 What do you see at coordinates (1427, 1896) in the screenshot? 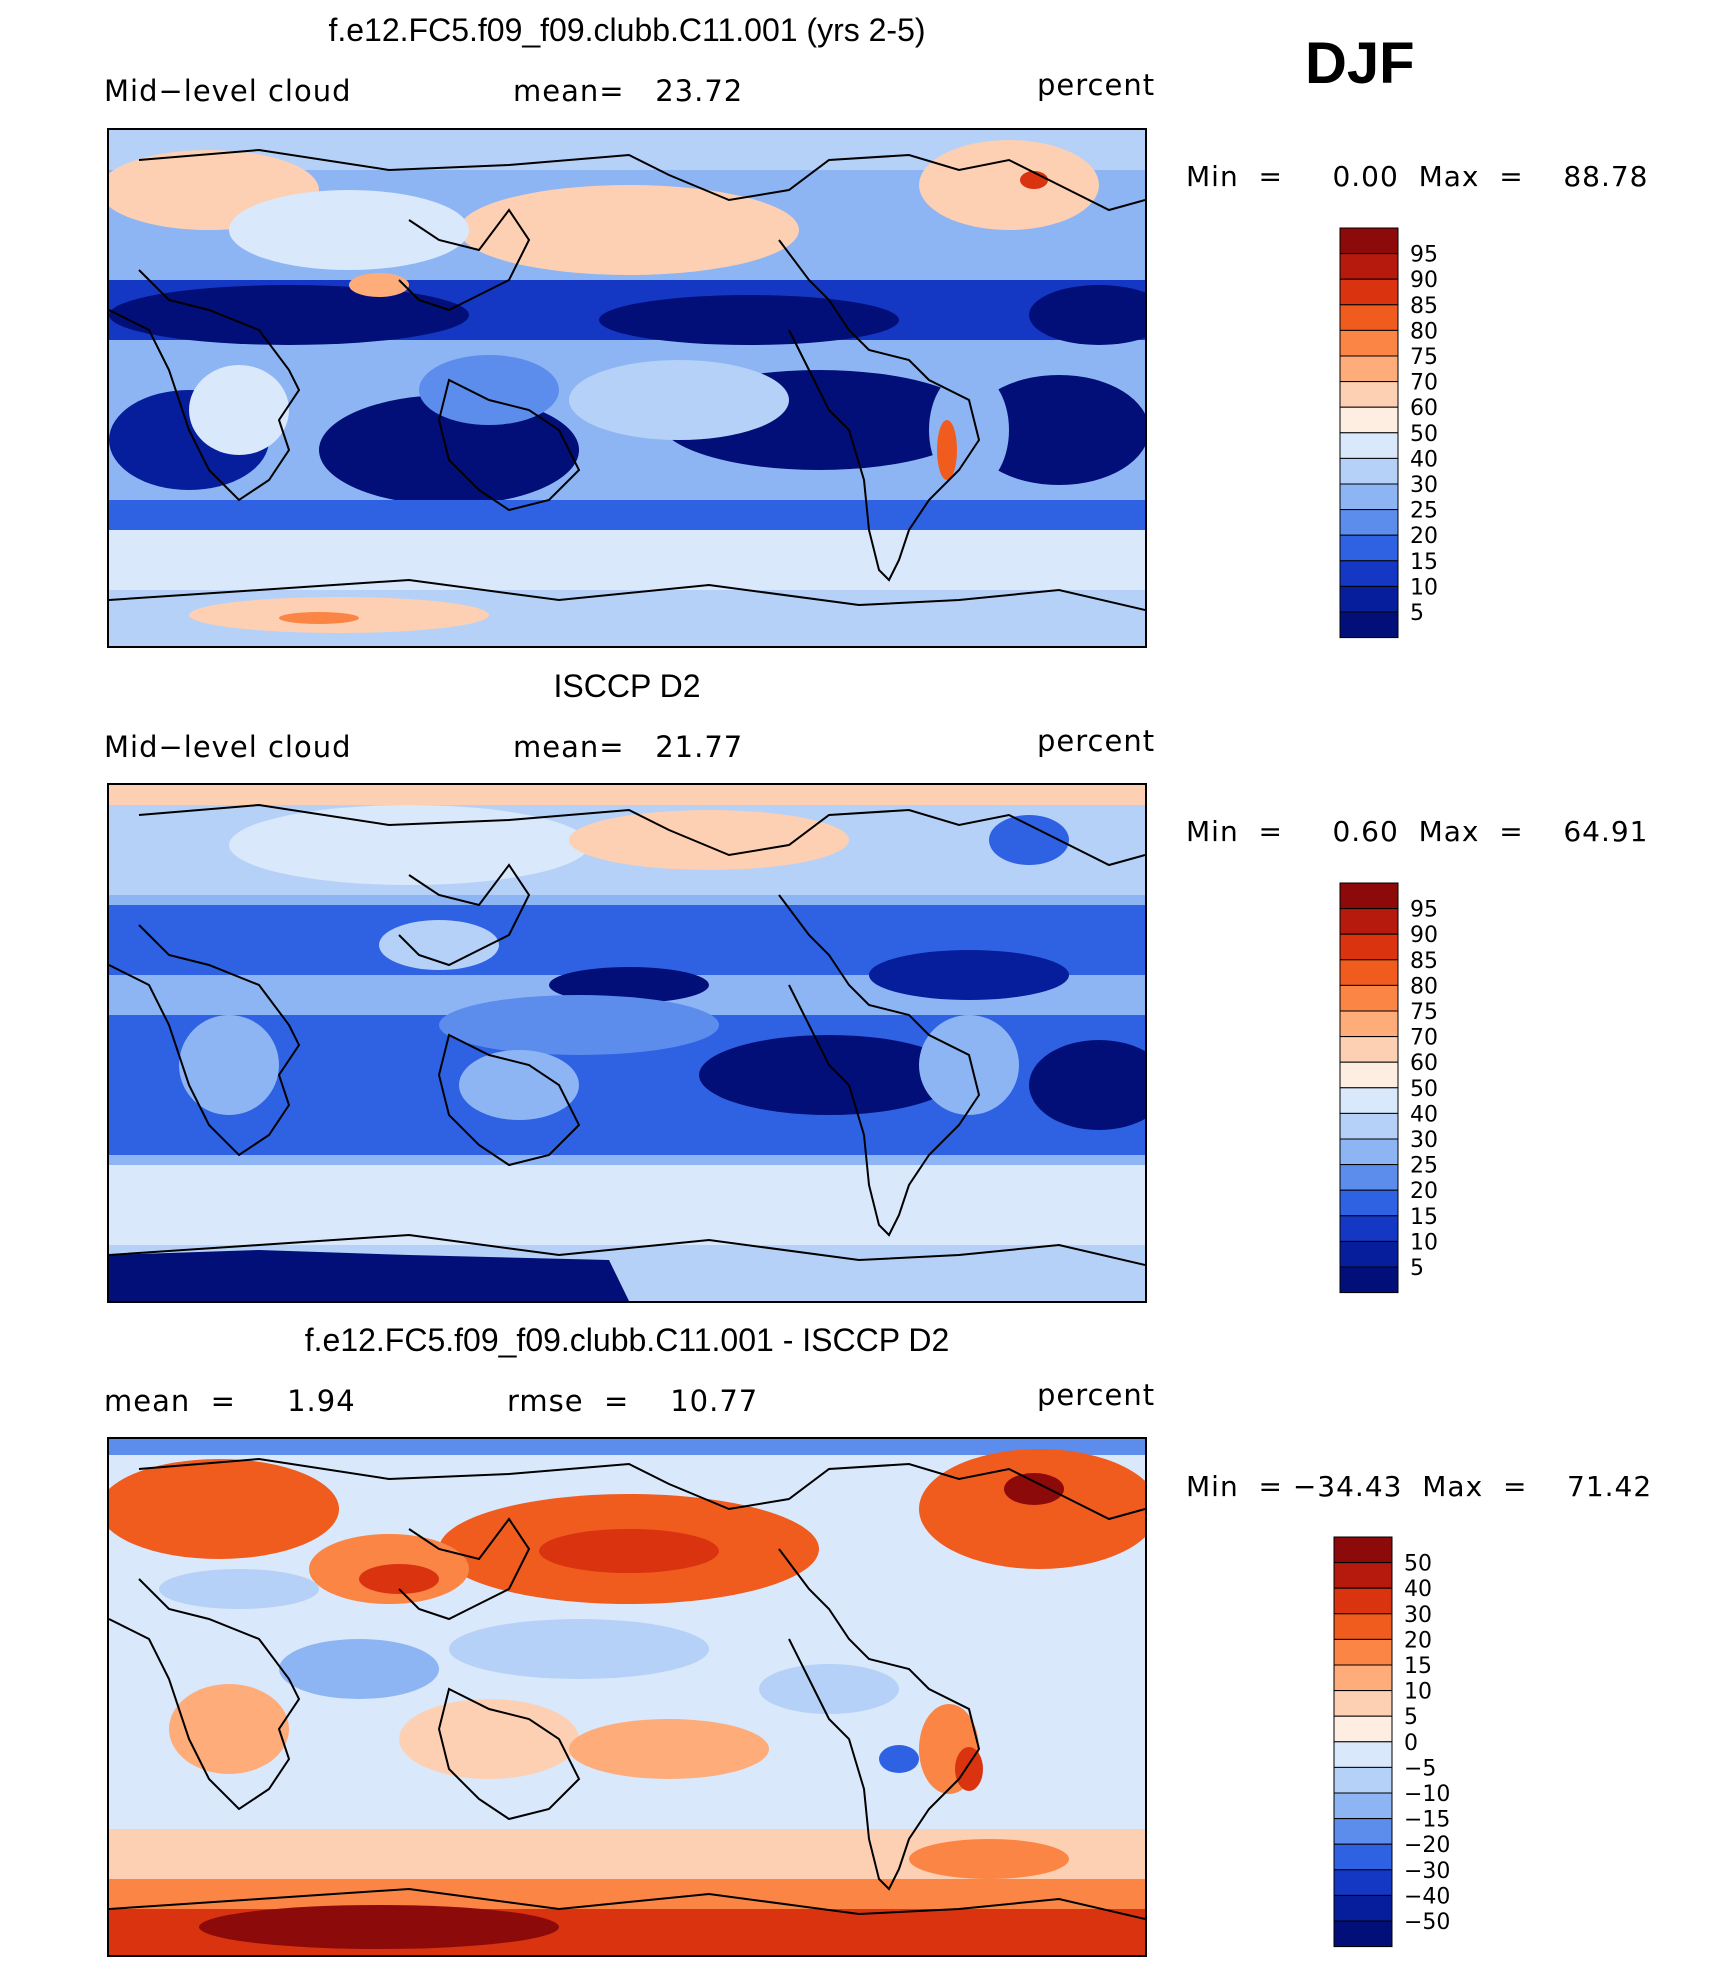
I see `colorbar-tick-label: −40` at bounding box center [1427, 1896].